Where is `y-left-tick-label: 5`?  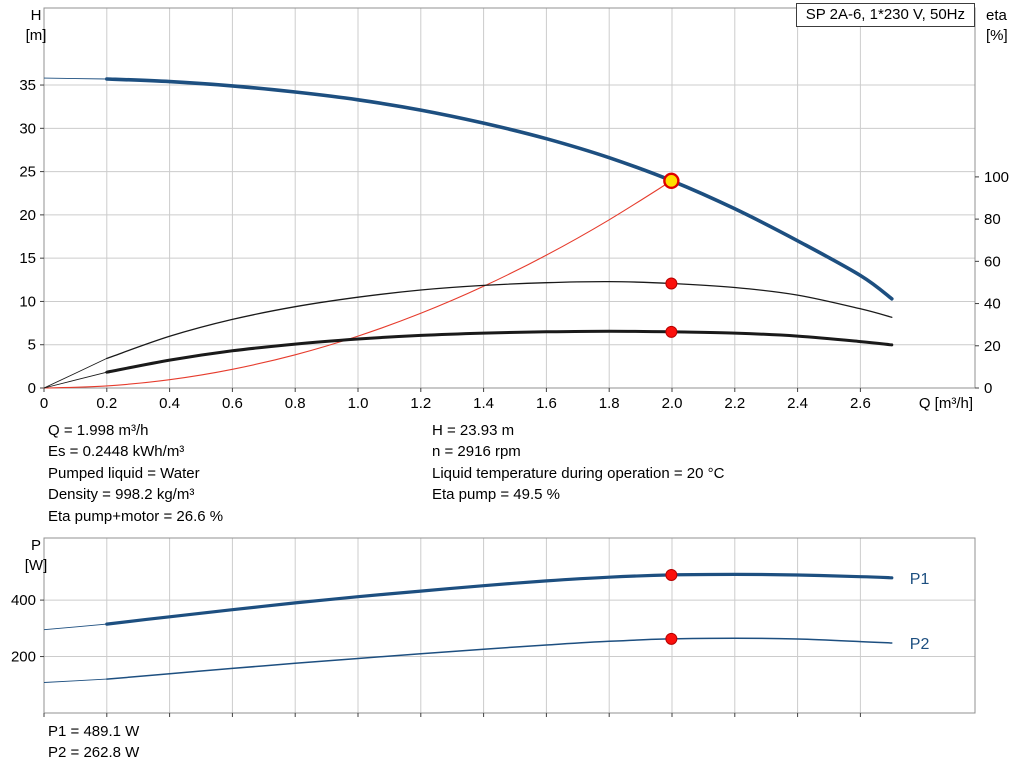
y-left-tick-label: 5 is located at coordinates (32, 345).